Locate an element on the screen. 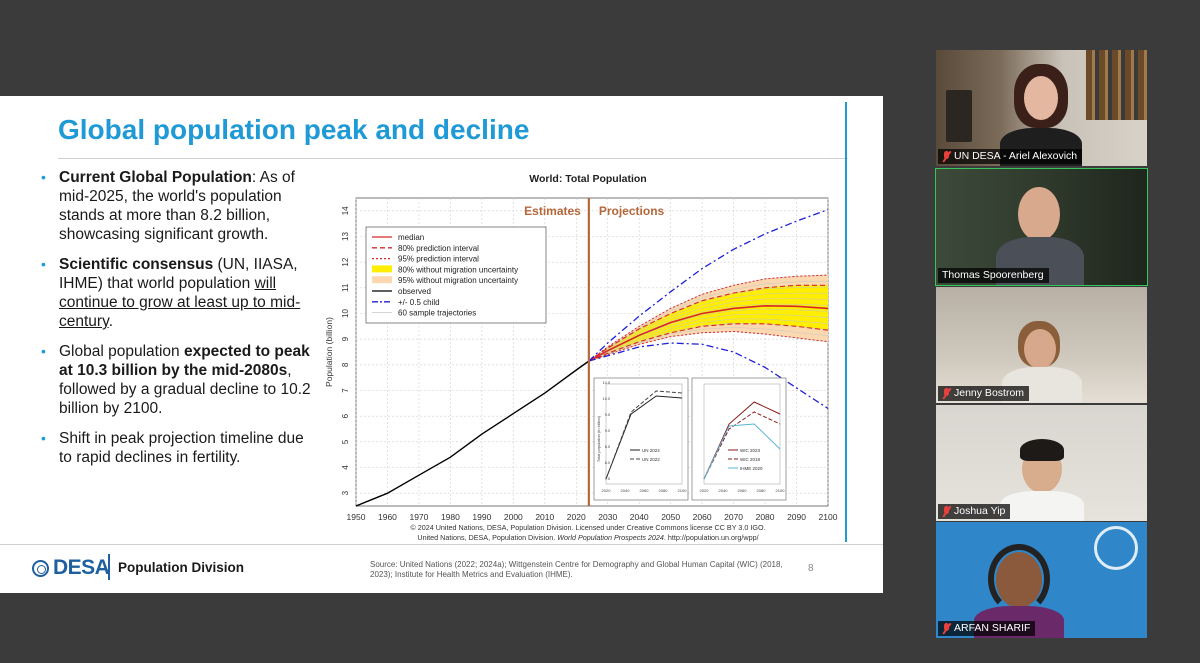  person-body is located at coordinates (1042, 506).